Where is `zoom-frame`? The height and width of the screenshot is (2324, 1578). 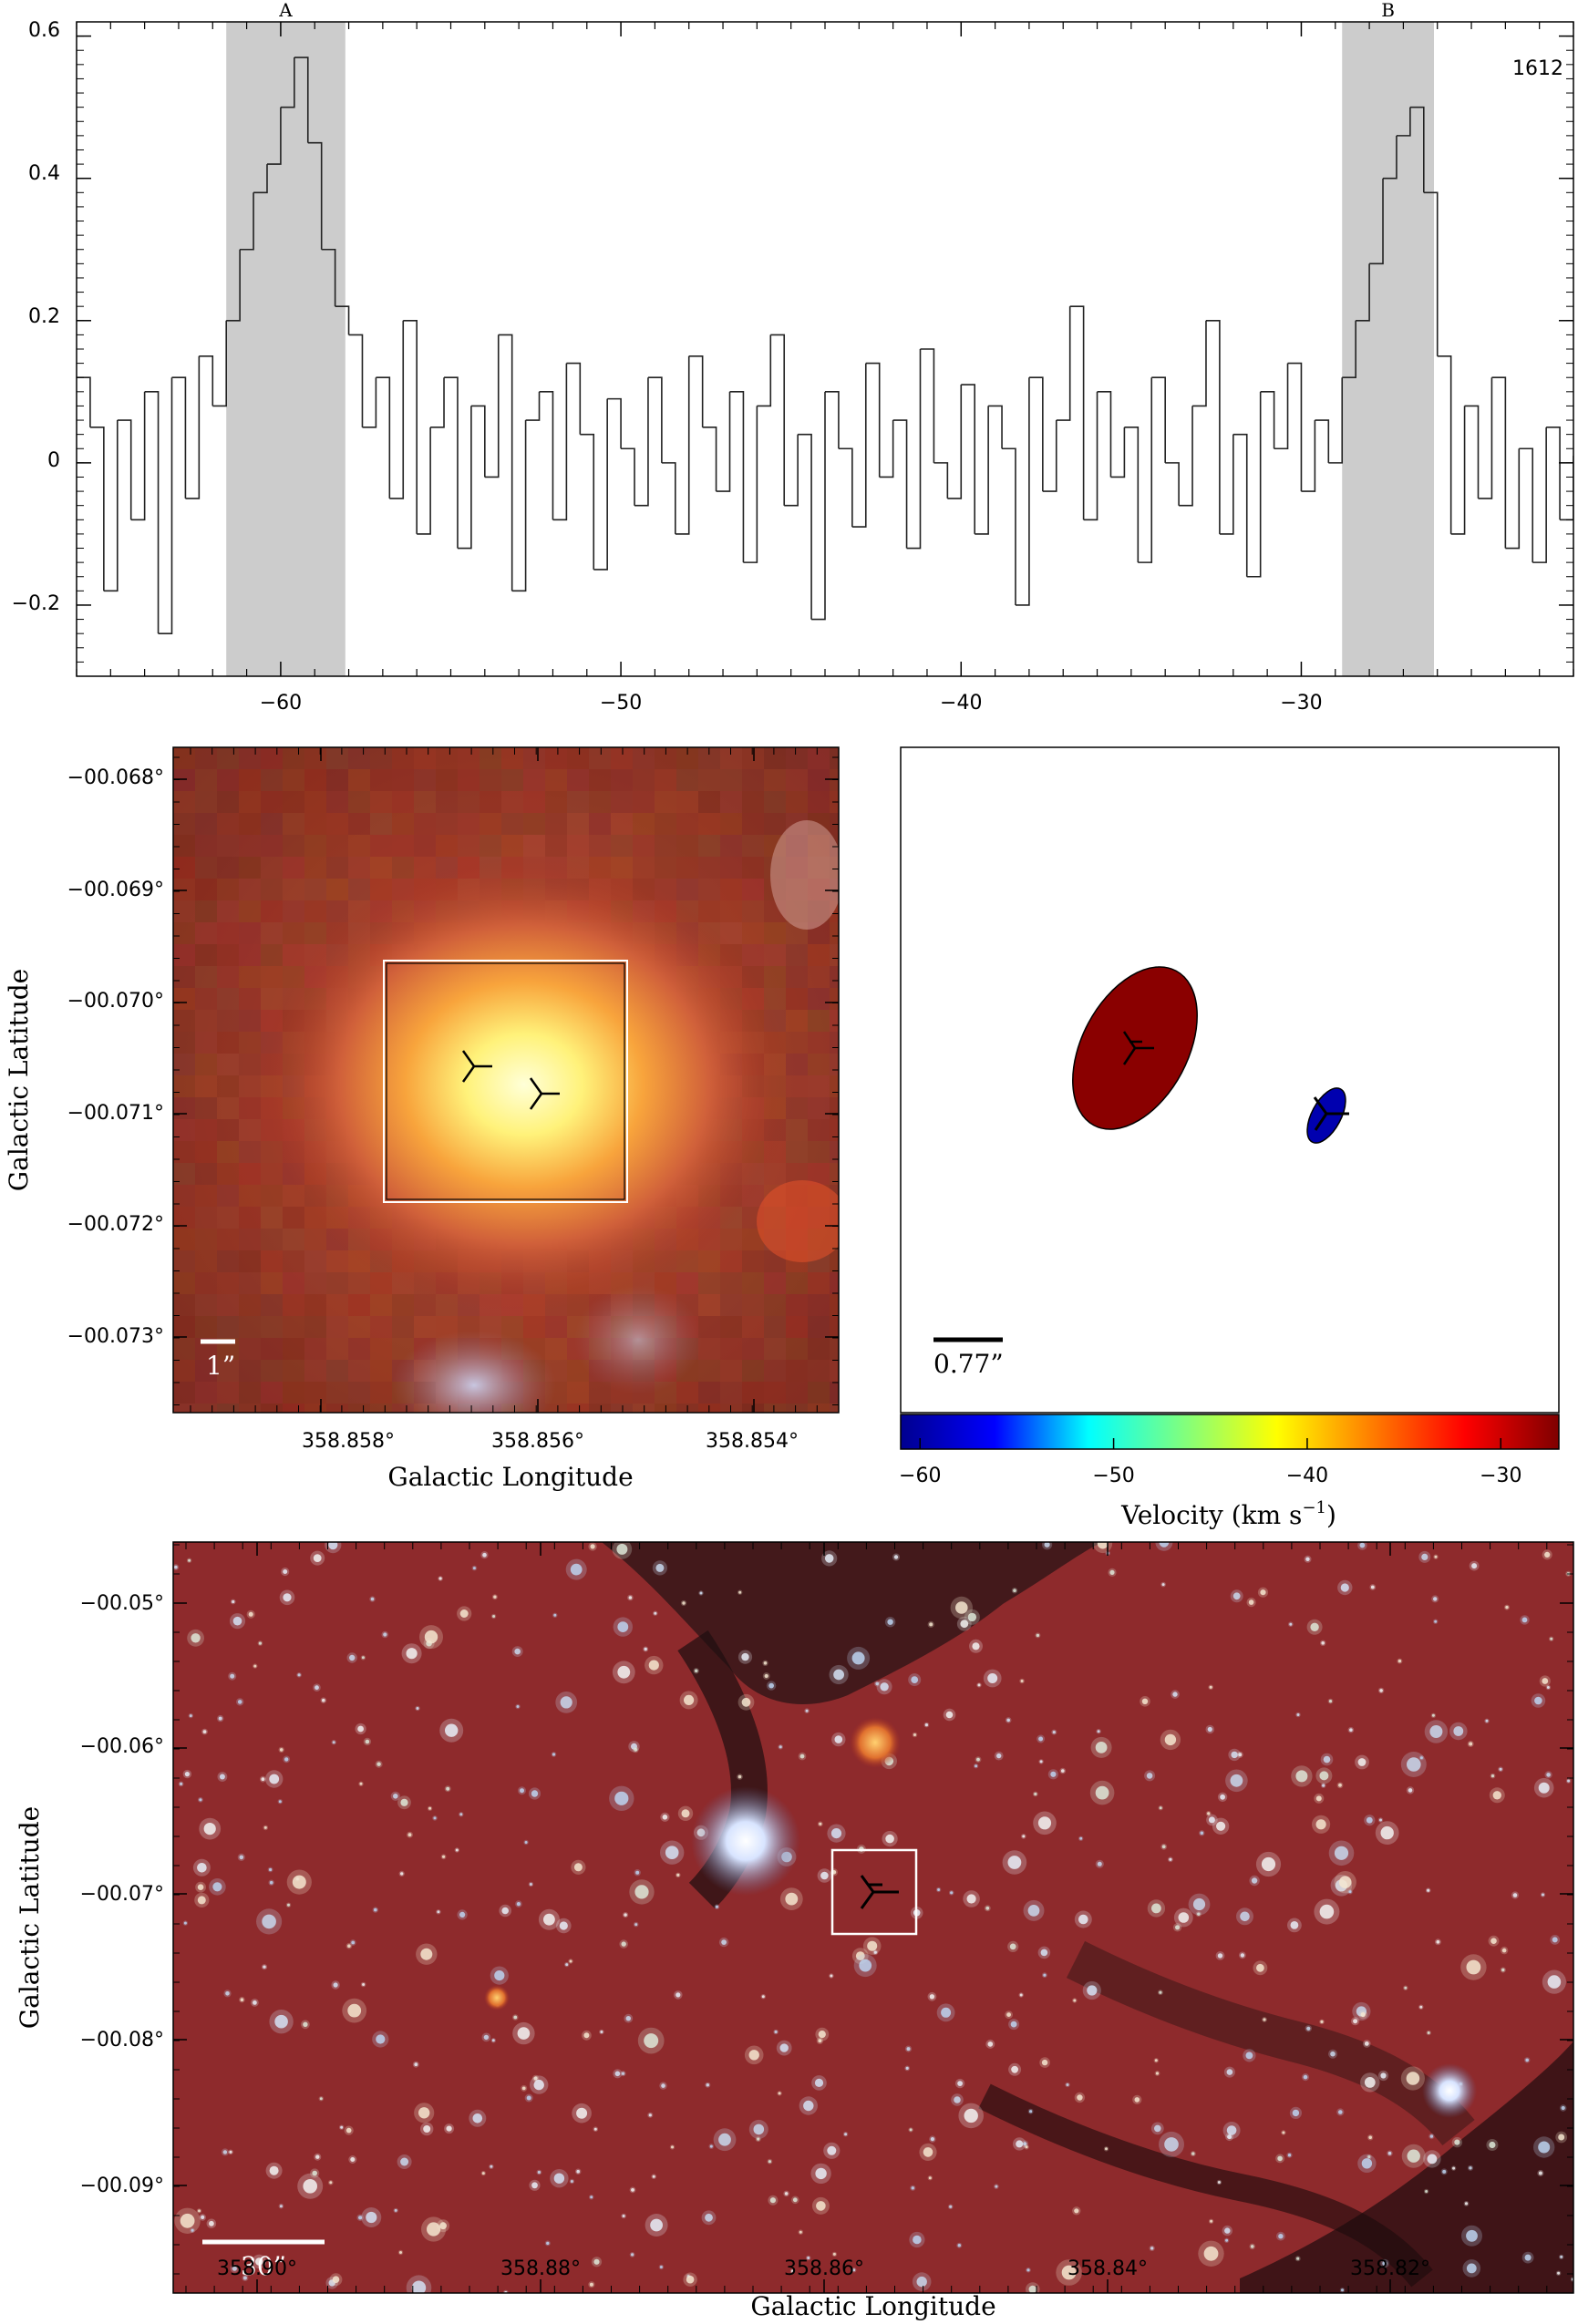 zoom-frame is located at coordinates (506, 1080).